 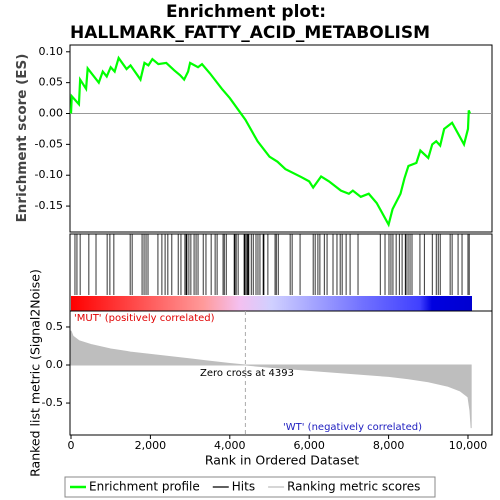 I want to click on legend-label: Hits, so click(x=243, y=487).